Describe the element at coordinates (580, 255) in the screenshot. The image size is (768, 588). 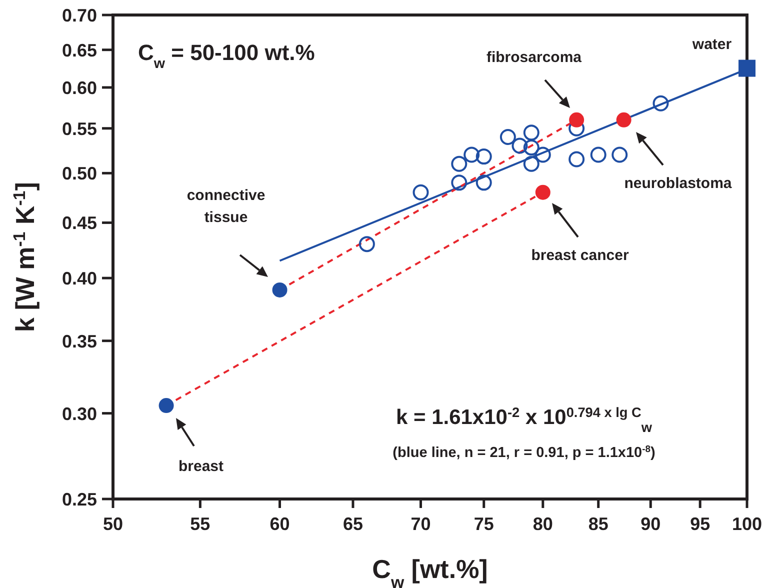
I see `annotation: breast cancer` at that location.